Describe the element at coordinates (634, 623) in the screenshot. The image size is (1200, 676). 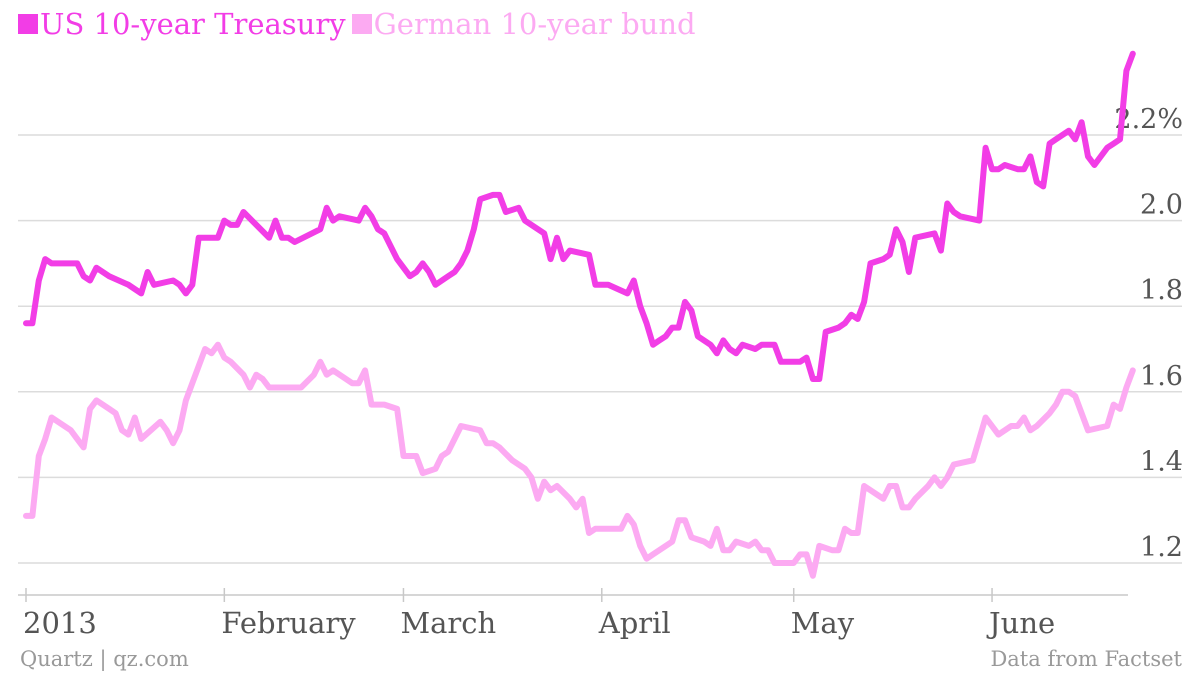
I see `x-tick-label: April` at that location.